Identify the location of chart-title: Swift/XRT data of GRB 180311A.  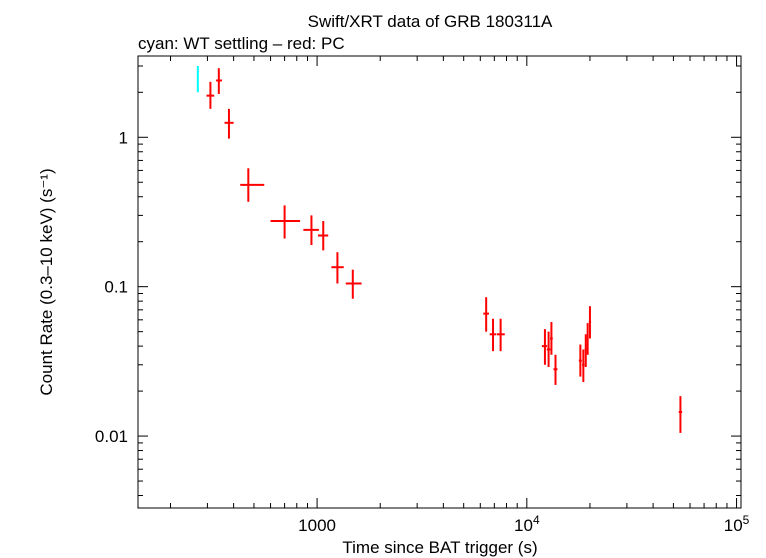
(430, 21).